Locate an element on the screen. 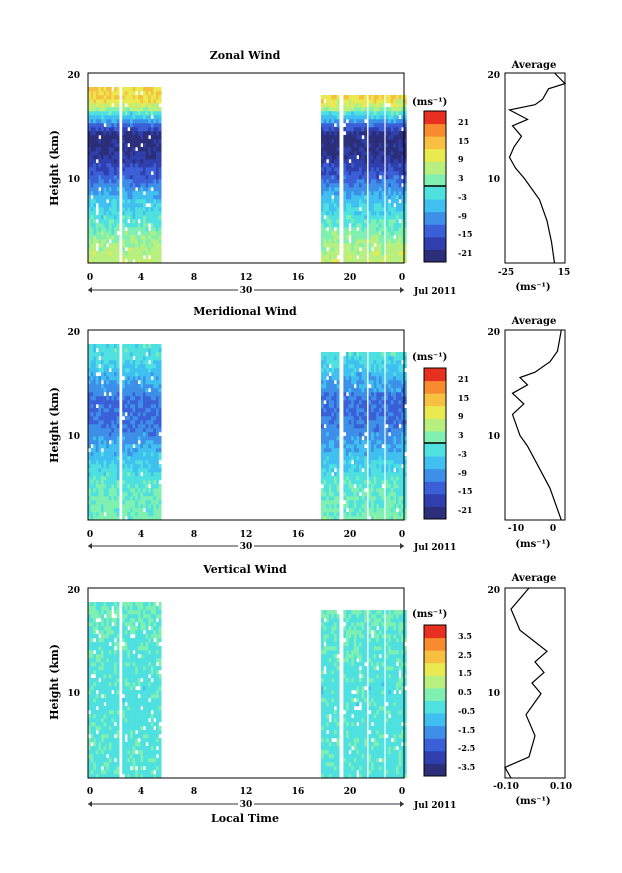  avg-y-tick: 10 is located at coordinates (493, 437).